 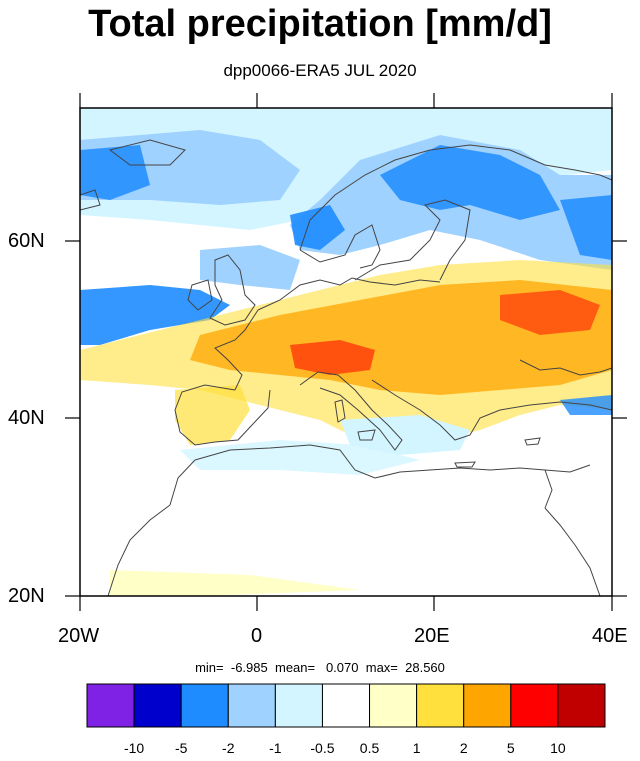 What do you see at coordinates (232, 290) in the screenshot?
I see `uk-coast` at bounding box center [232, 290].